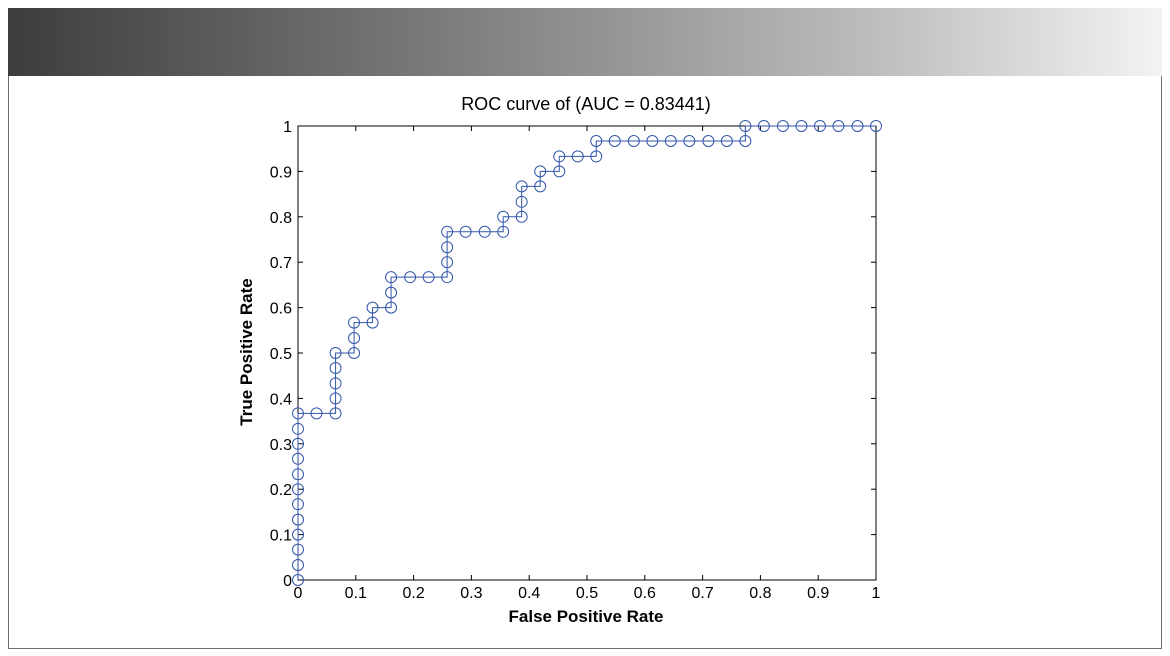  Describe the element at coordinates (645, 593) in the screenshot. I see `x-tick-label: 0.6` at that location.